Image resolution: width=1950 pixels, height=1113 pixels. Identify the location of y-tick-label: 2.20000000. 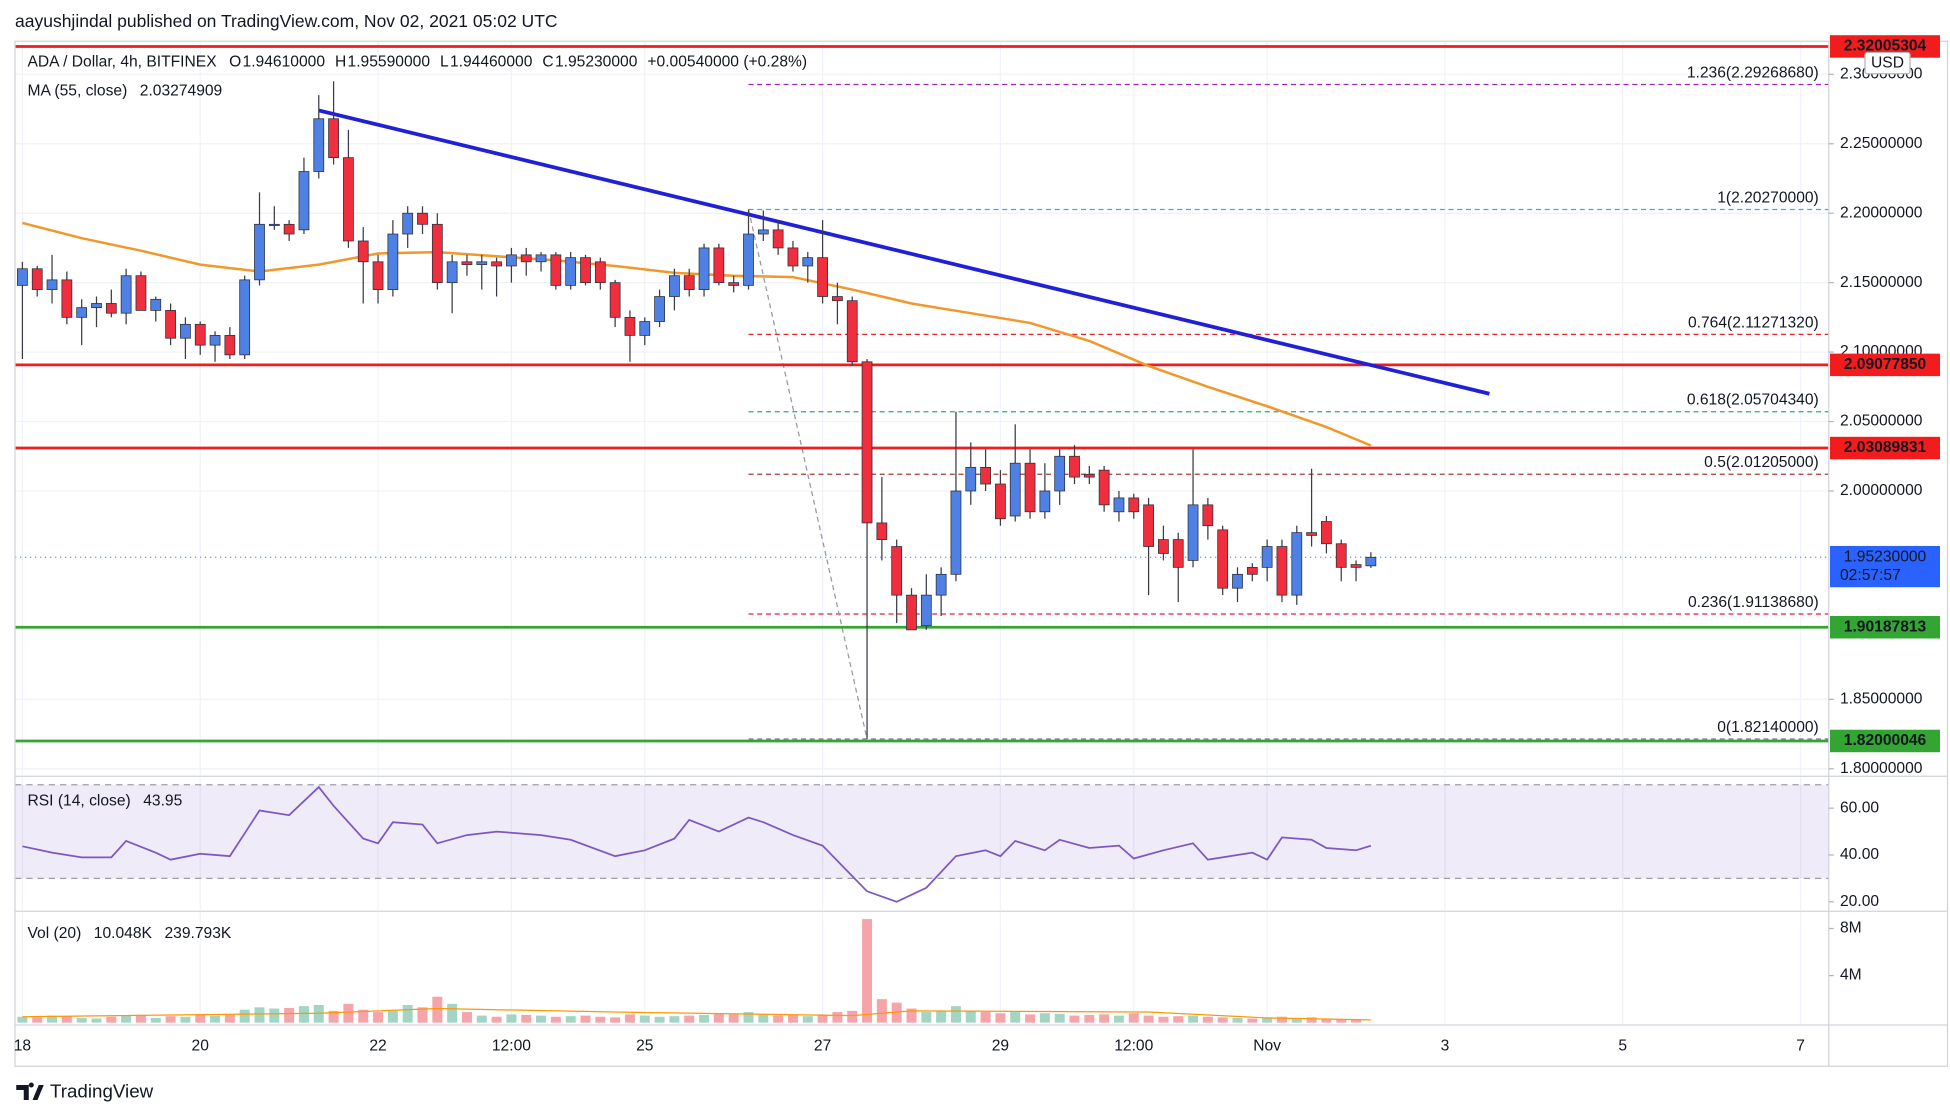
(1881, 212).